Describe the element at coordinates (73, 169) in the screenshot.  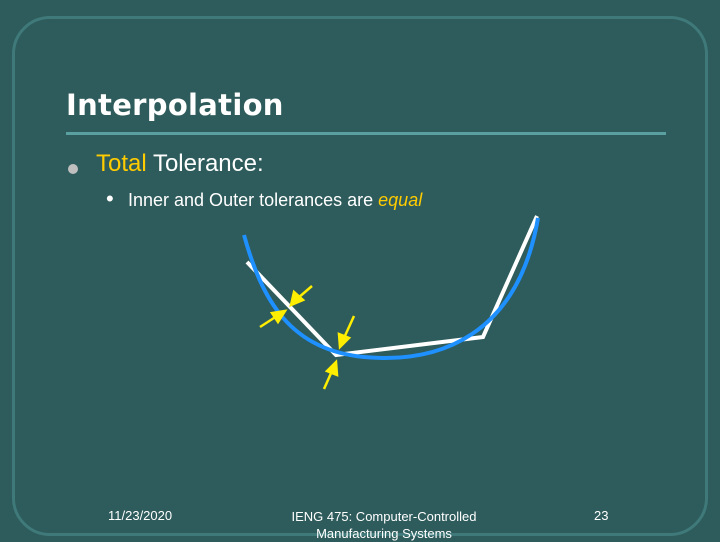
I see `bullet-dot-level1` at that location.